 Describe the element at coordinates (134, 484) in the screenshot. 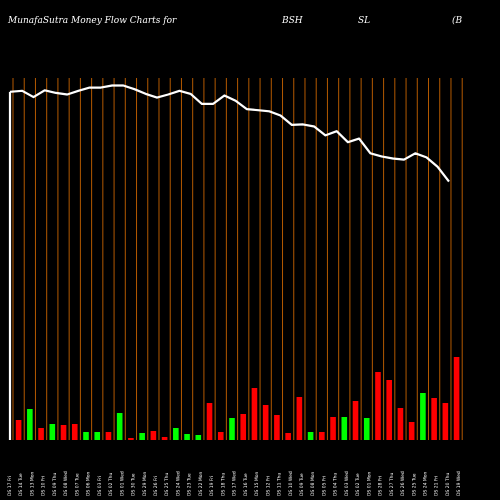

I see `x-tick-label: DS 30 Tue` at that location.